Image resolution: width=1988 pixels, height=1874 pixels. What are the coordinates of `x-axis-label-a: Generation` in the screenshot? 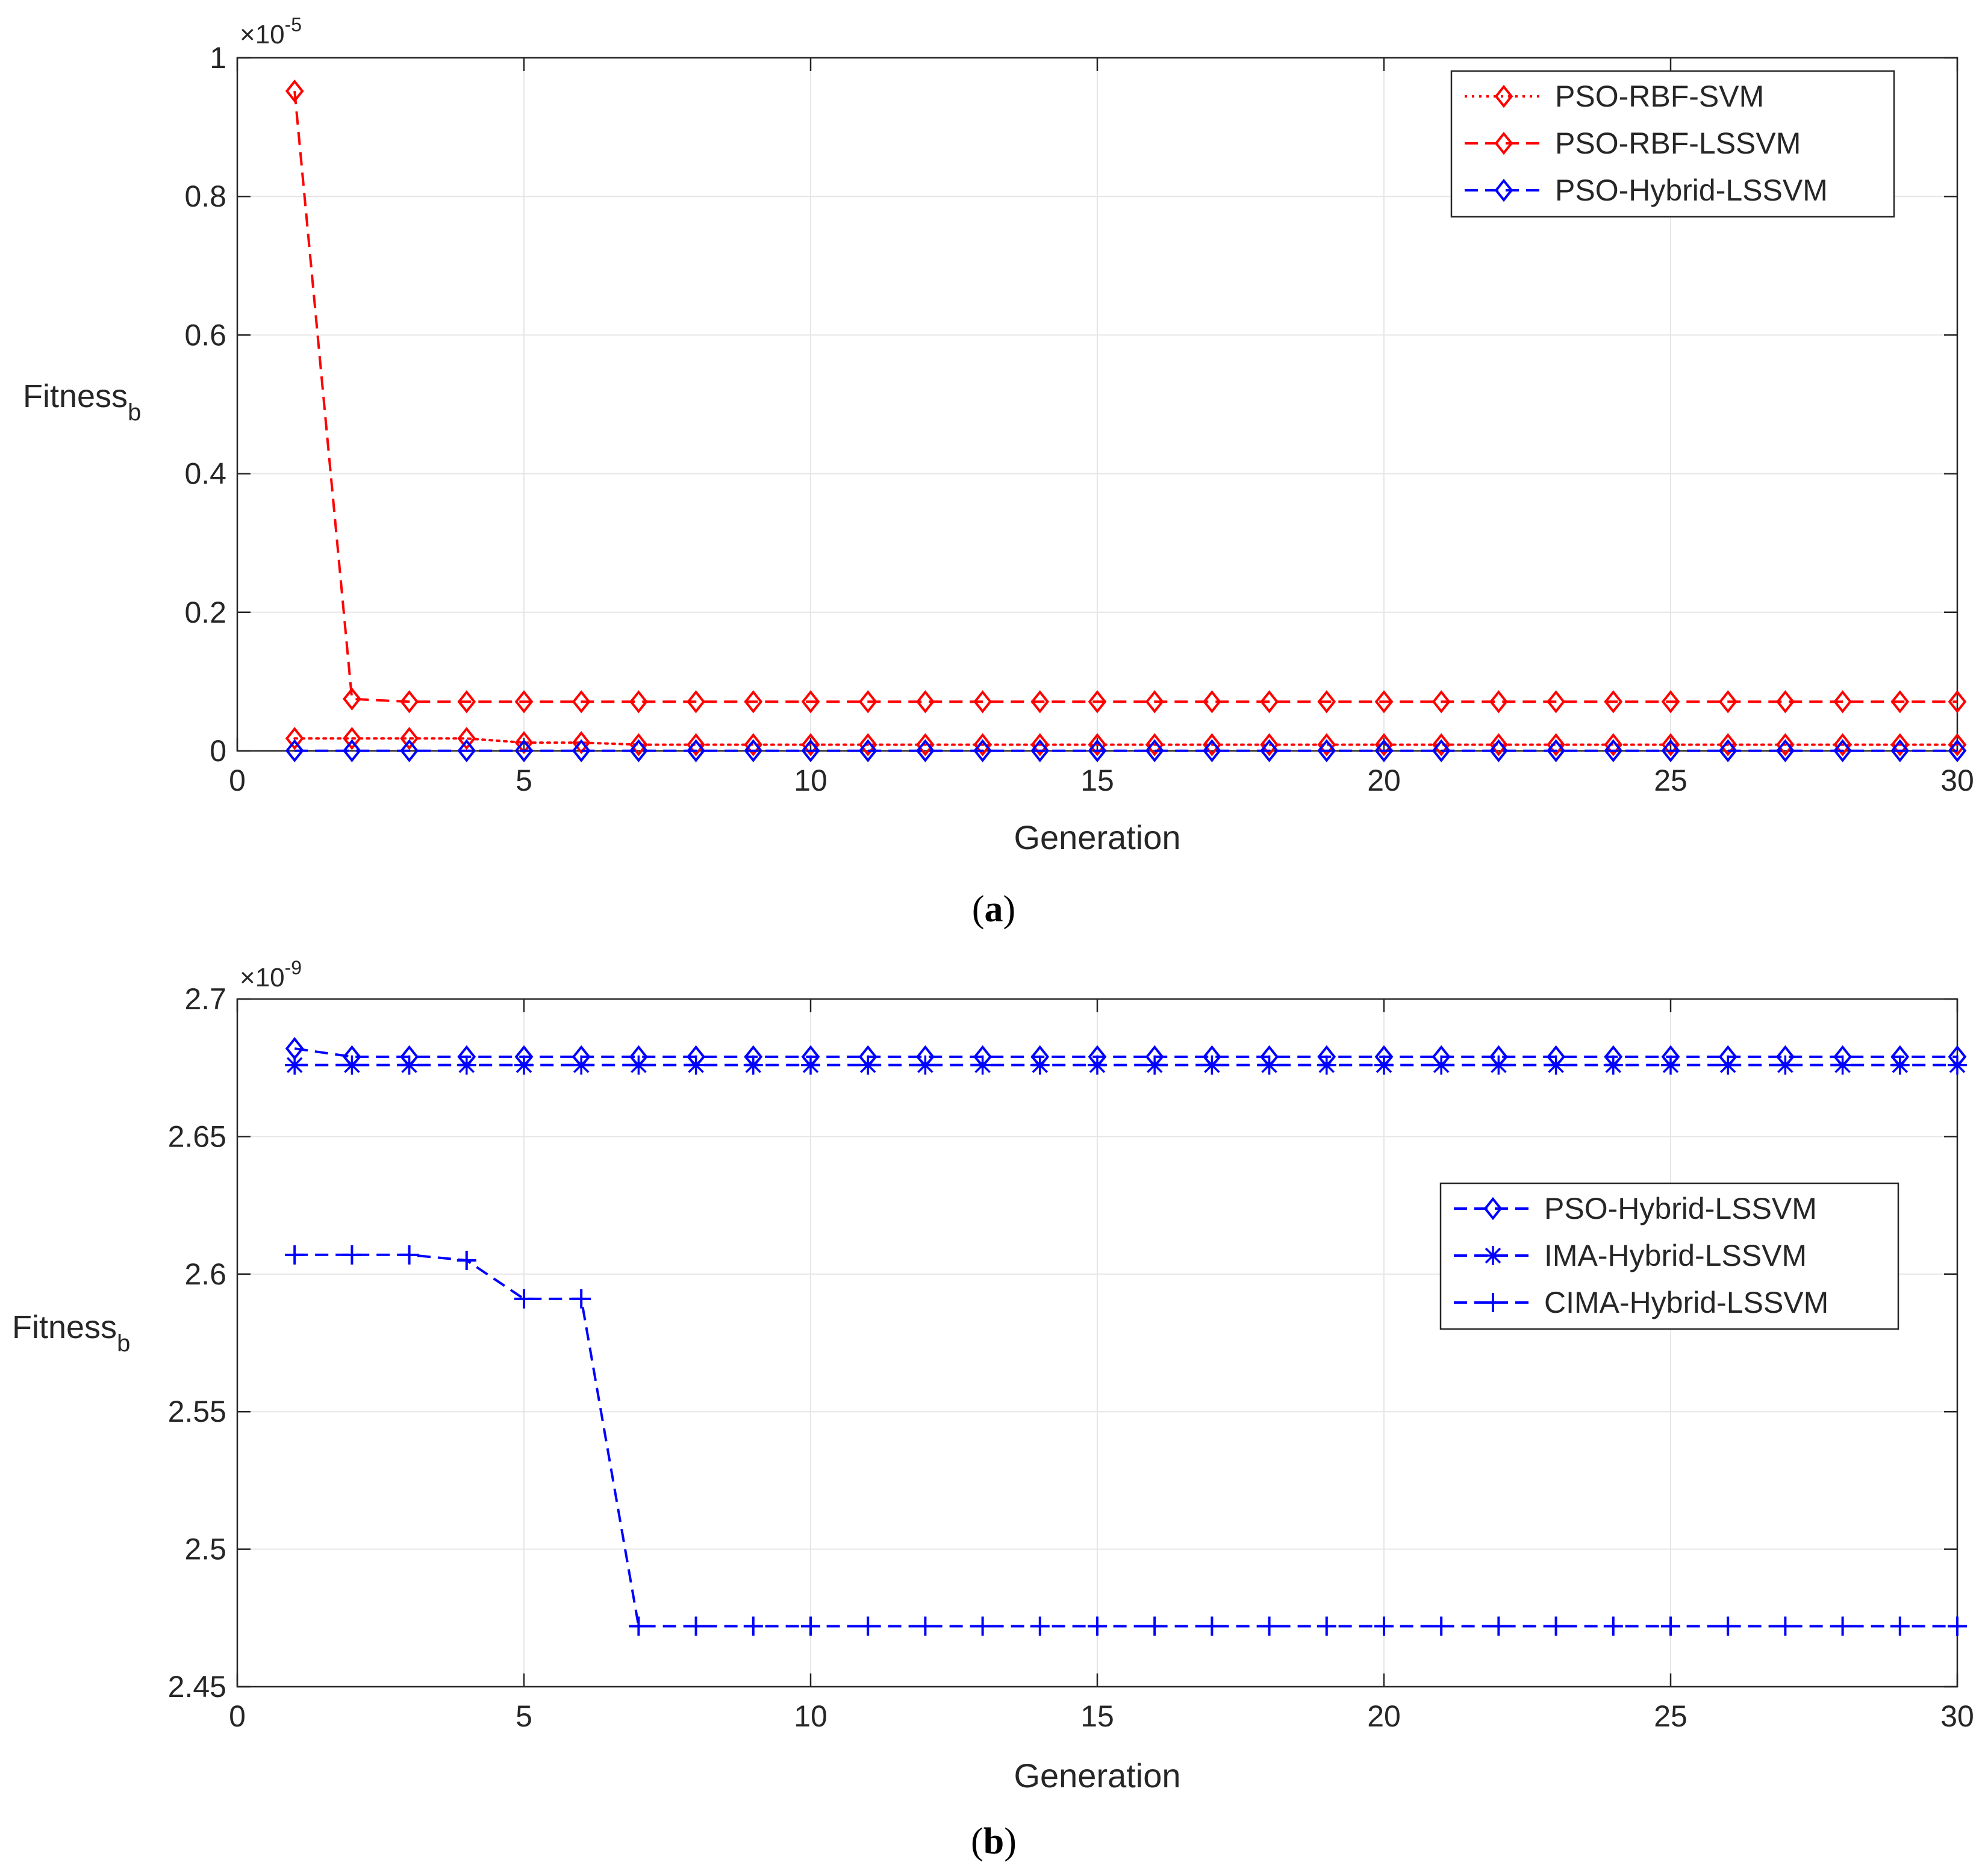 It's located at (1097, 837).